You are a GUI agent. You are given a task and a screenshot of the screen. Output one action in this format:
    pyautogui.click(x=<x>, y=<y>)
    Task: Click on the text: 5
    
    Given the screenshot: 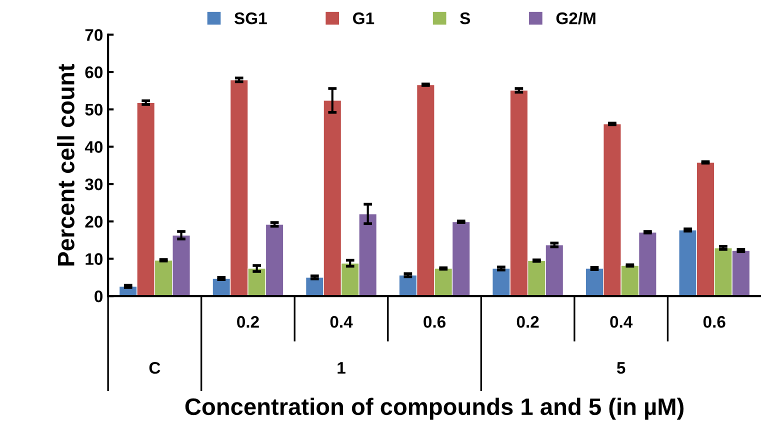 What is the action you would take?
    pyautogui.click(x=621, y=368)
    